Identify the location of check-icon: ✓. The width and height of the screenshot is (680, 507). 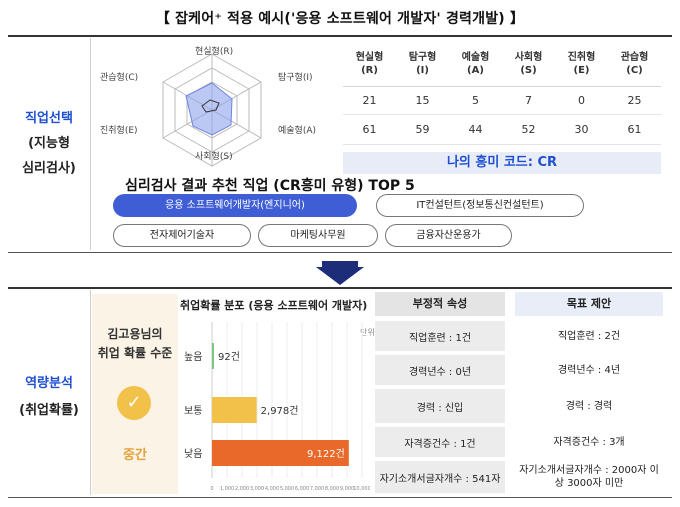
(134, 403).